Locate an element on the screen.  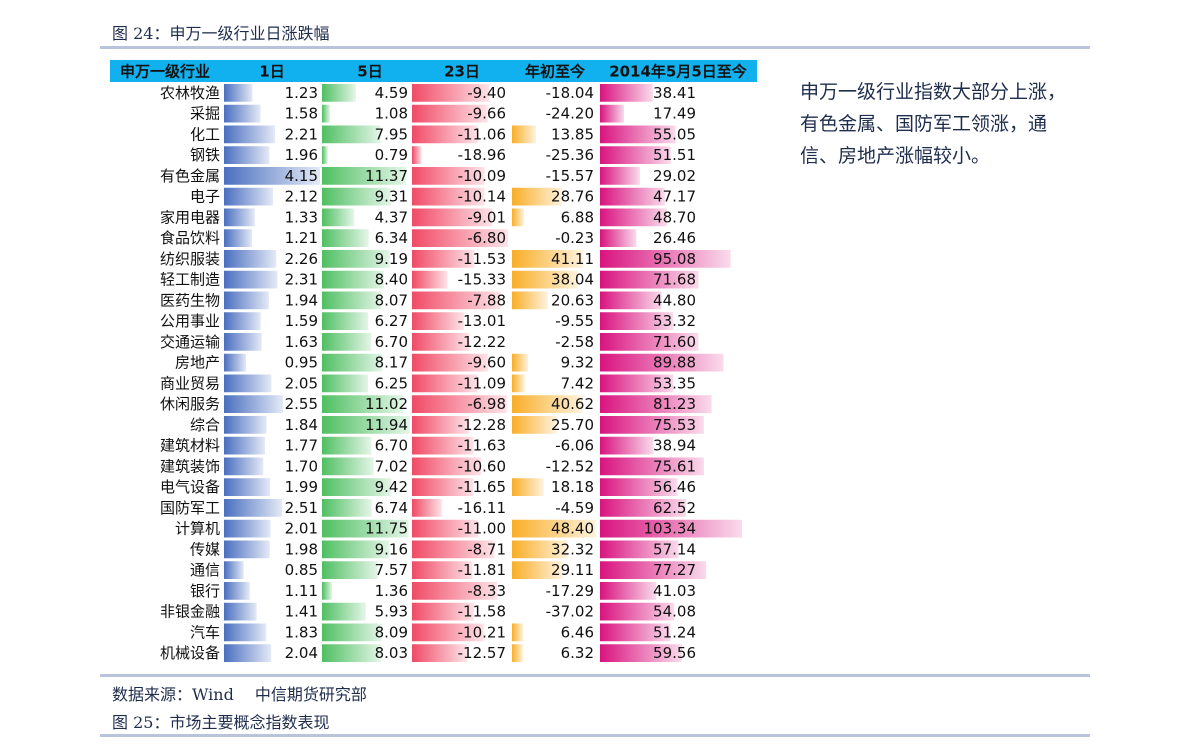
row-label: 房地产 is located at coordinates (197, 363).